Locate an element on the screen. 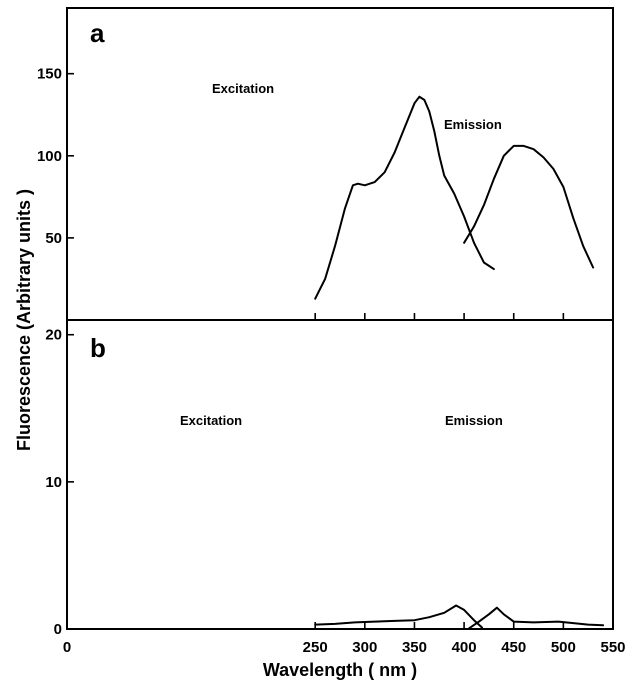  x-tick-label: 400 is located at coordinates (464, 647).